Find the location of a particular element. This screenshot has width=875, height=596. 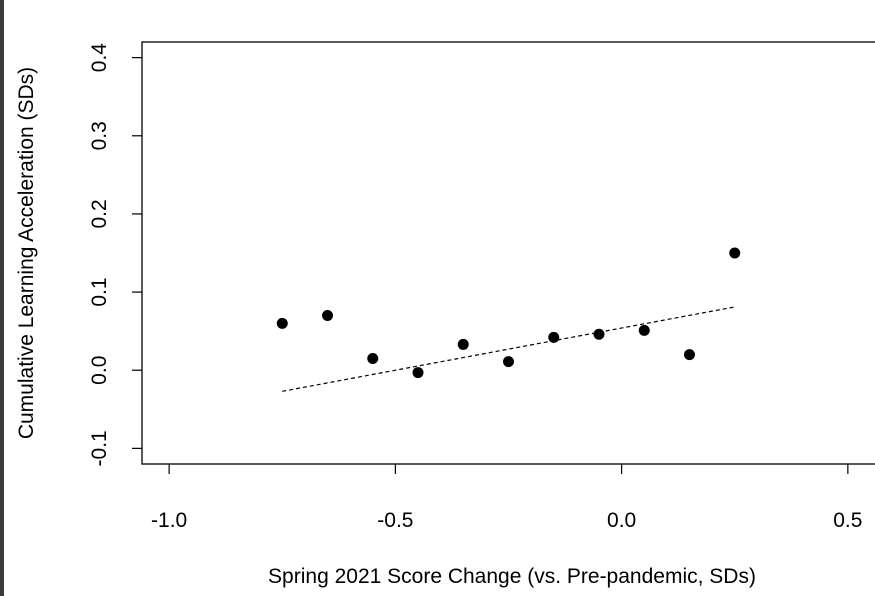

y-tick-label: -0.1 is located at coordinates (99, 448).